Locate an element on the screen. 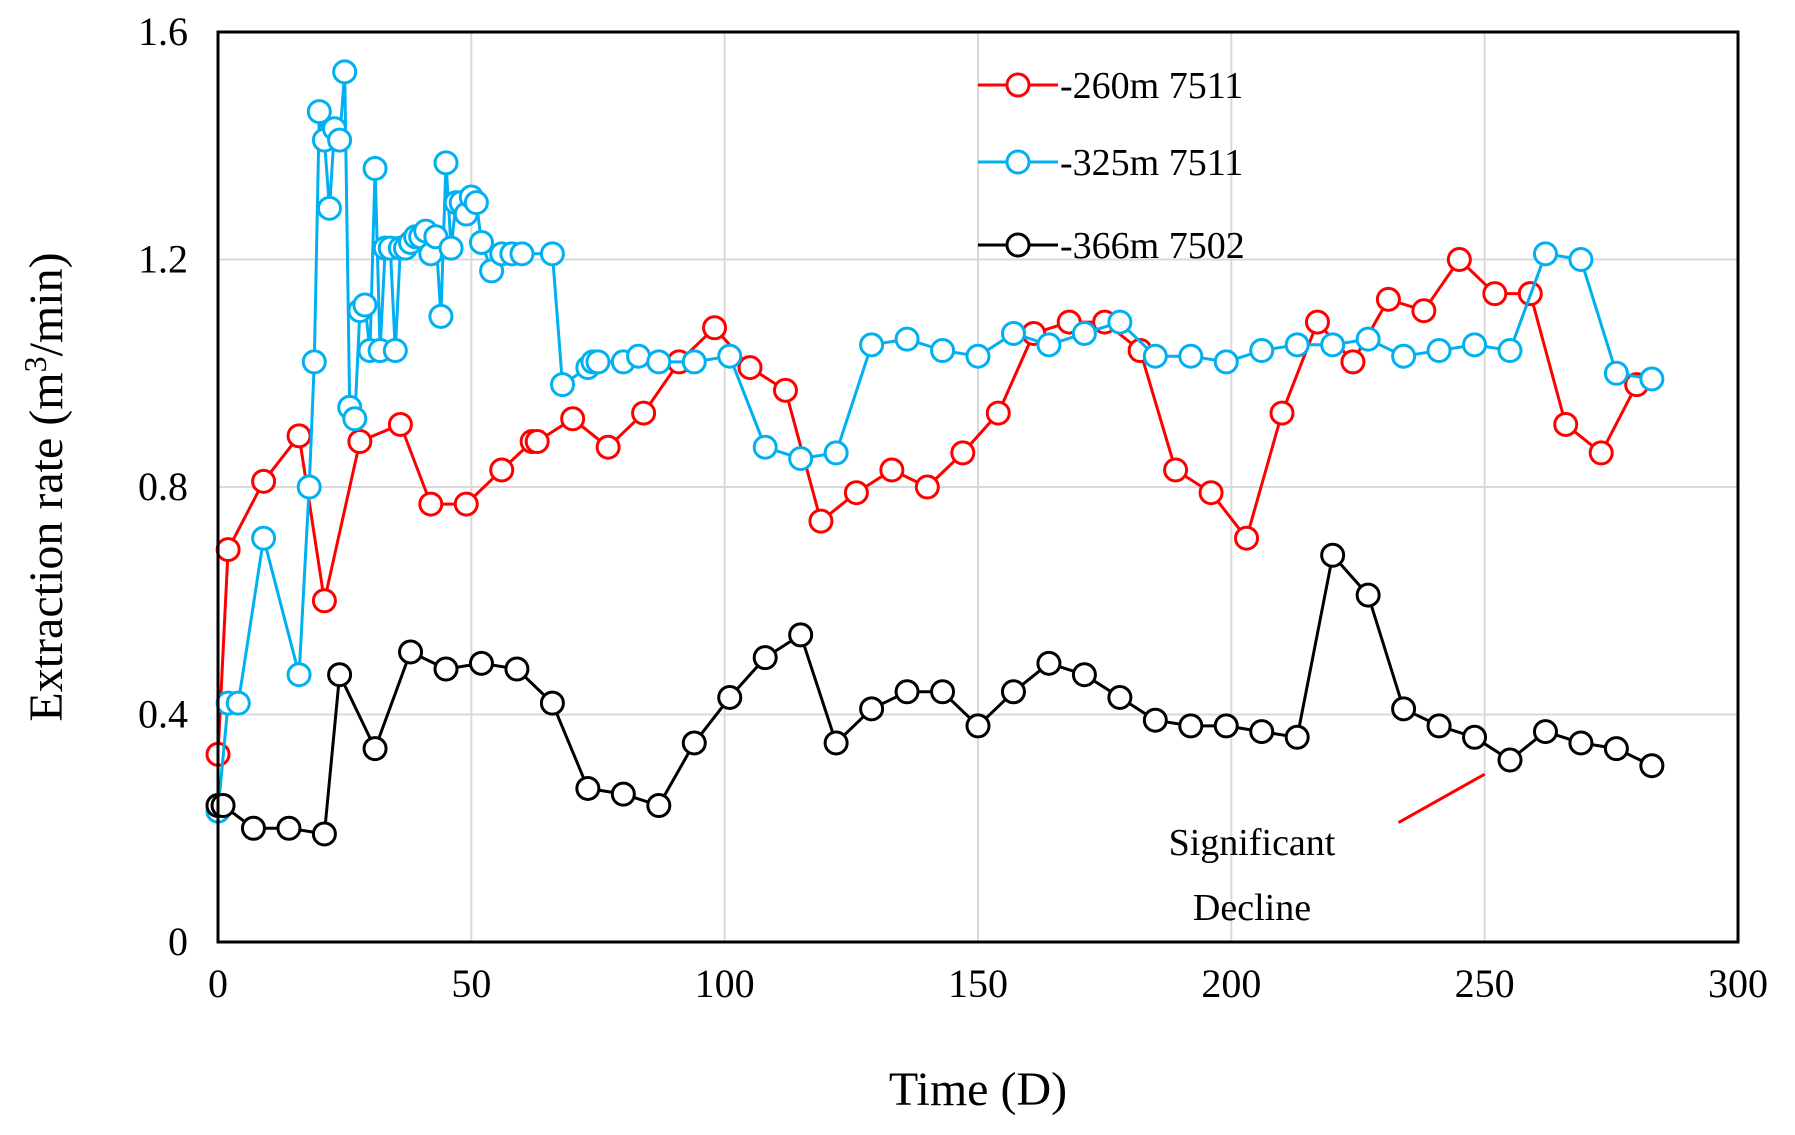 The width and height of the screenshot is (1795, 1135). annotation: Significant Decline is located at coordinates (1327, 850).